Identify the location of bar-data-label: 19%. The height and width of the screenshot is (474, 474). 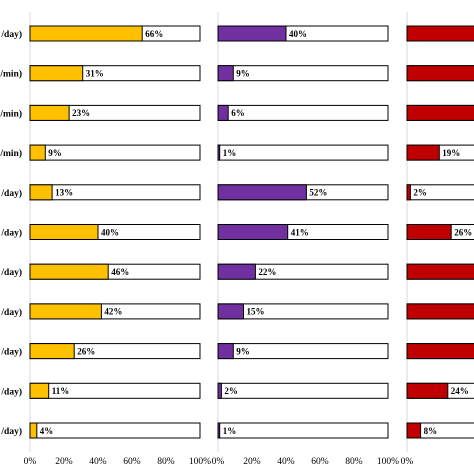
(451, 153).